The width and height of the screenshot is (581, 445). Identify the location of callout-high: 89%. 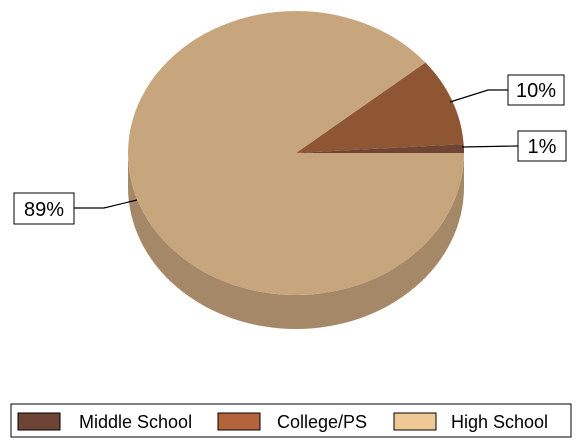
(44, 208).